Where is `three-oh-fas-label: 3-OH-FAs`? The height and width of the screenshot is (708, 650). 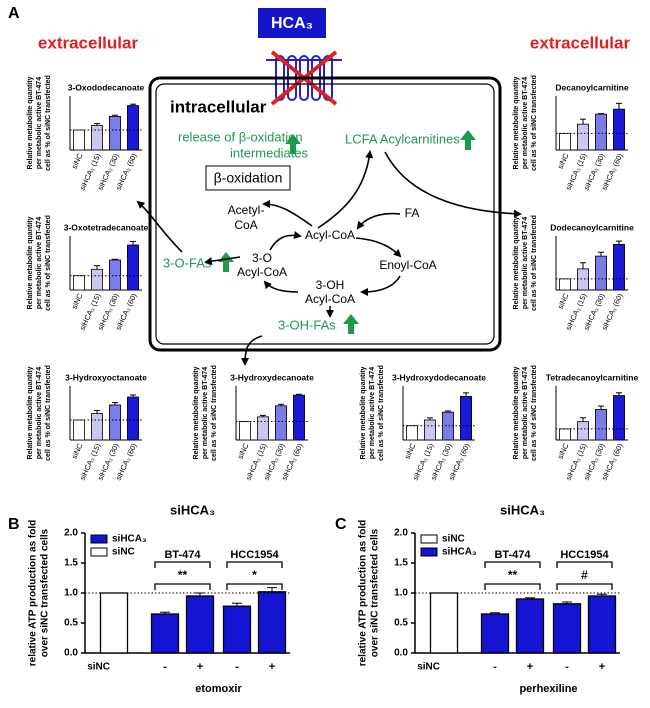 three-oh-fas-label: 3-OH-FAs is located at coordinates (307, 324).